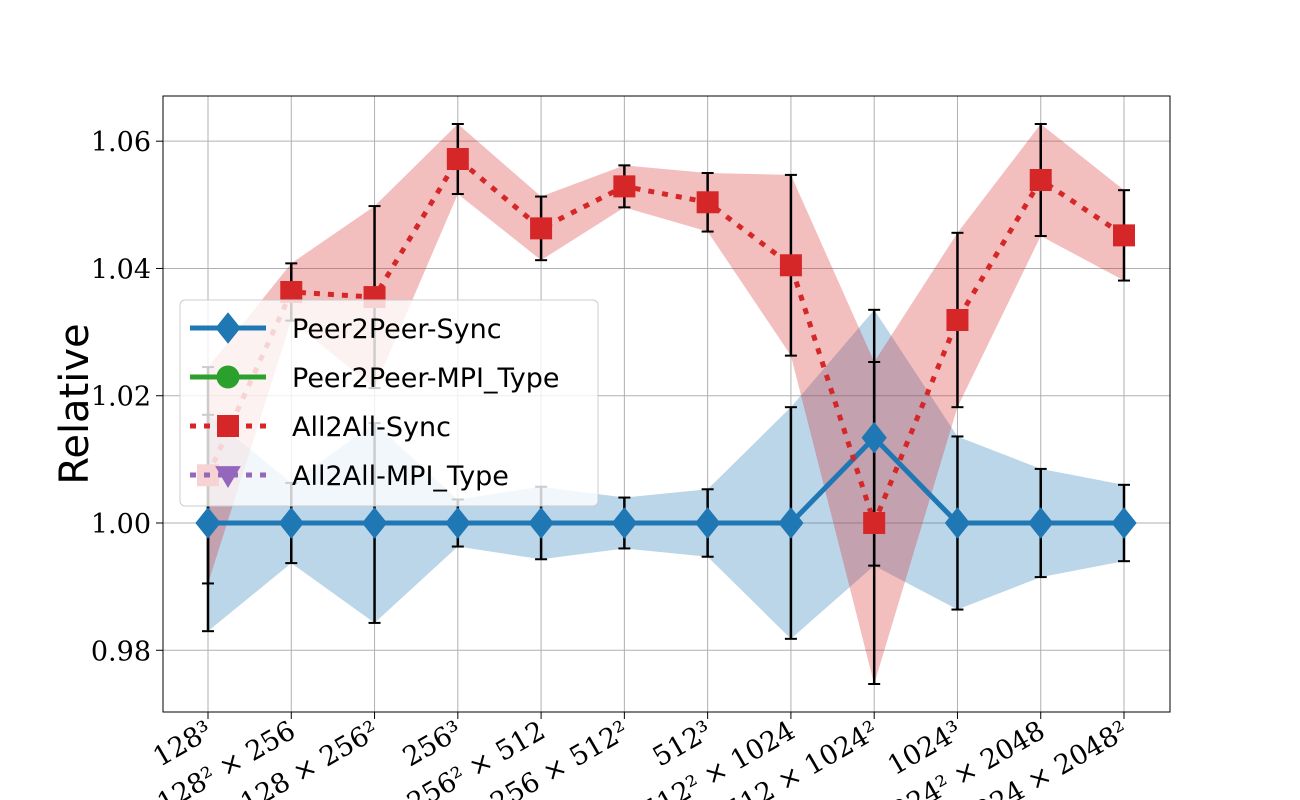 The width and height of the screenshot is (1300, 800). What do you see at coordinates (121, 269) in the screenshot?
I see `y-tick-label: 1.04` at bounding box center [121, 269].